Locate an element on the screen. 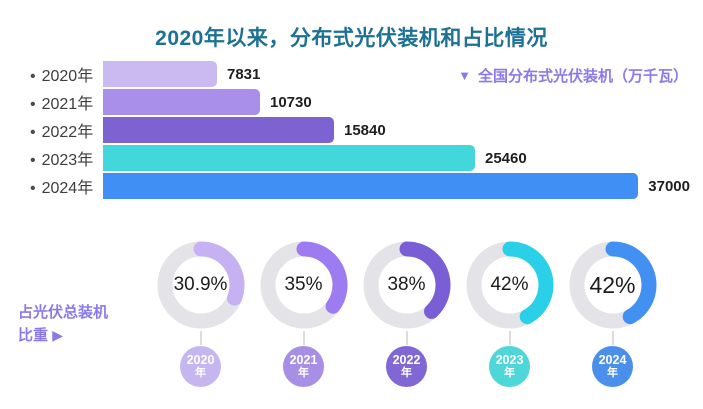  bar-value-label: 10730 is located at coordinates (291, 102).